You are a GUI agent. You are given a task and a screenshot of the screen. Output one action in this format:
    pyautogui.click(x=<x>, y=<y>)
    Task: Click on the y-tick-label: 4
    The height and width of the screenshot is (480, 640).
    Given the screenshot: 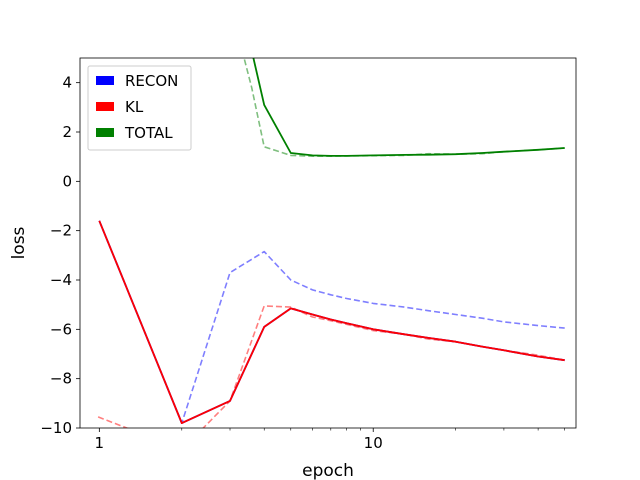 What is the action you would take?
    pyautogui.click(x=67, y=83)
    